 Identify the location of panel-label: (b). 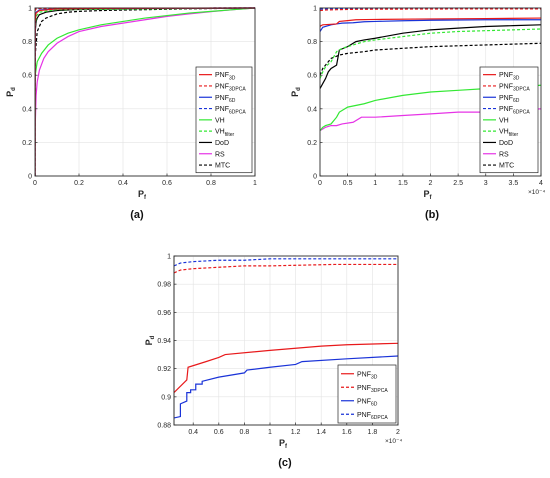
(432, 215).